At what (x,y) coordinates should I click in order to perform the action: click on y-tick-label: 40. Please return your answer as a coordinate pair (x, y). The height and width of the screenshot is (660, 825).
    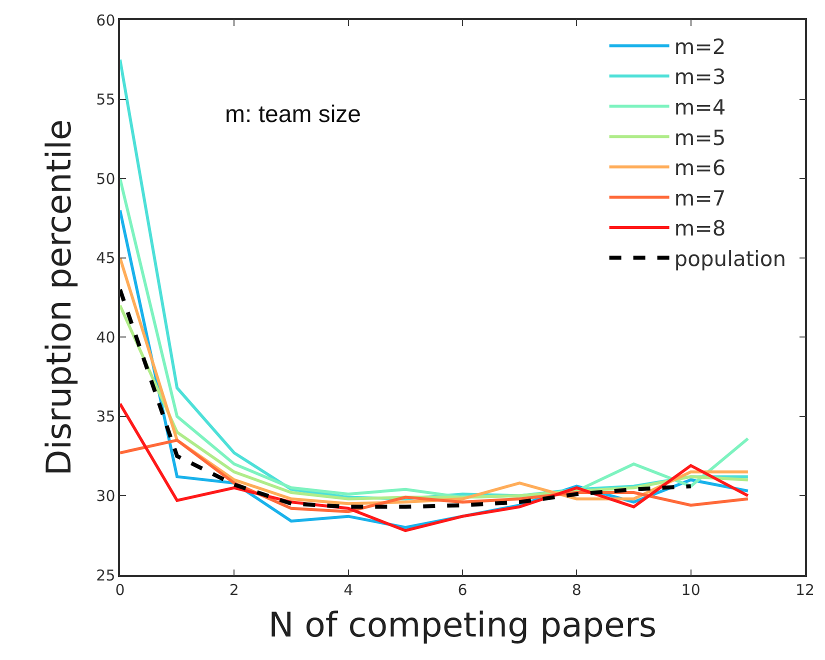
    Looking at the image, I should click on (106, 337).